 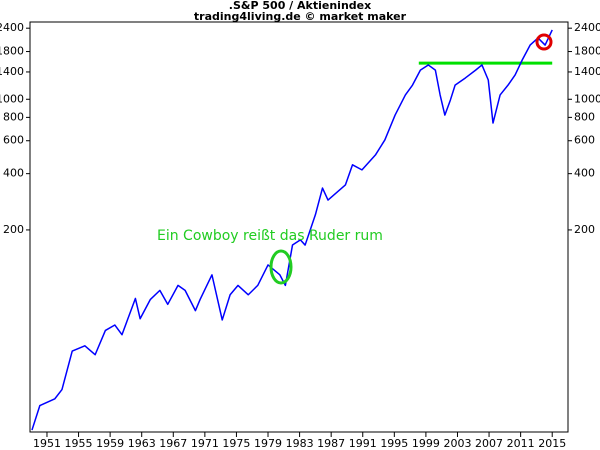 I want to click on x-tick-label: 1991, so click(x=363, y=443).